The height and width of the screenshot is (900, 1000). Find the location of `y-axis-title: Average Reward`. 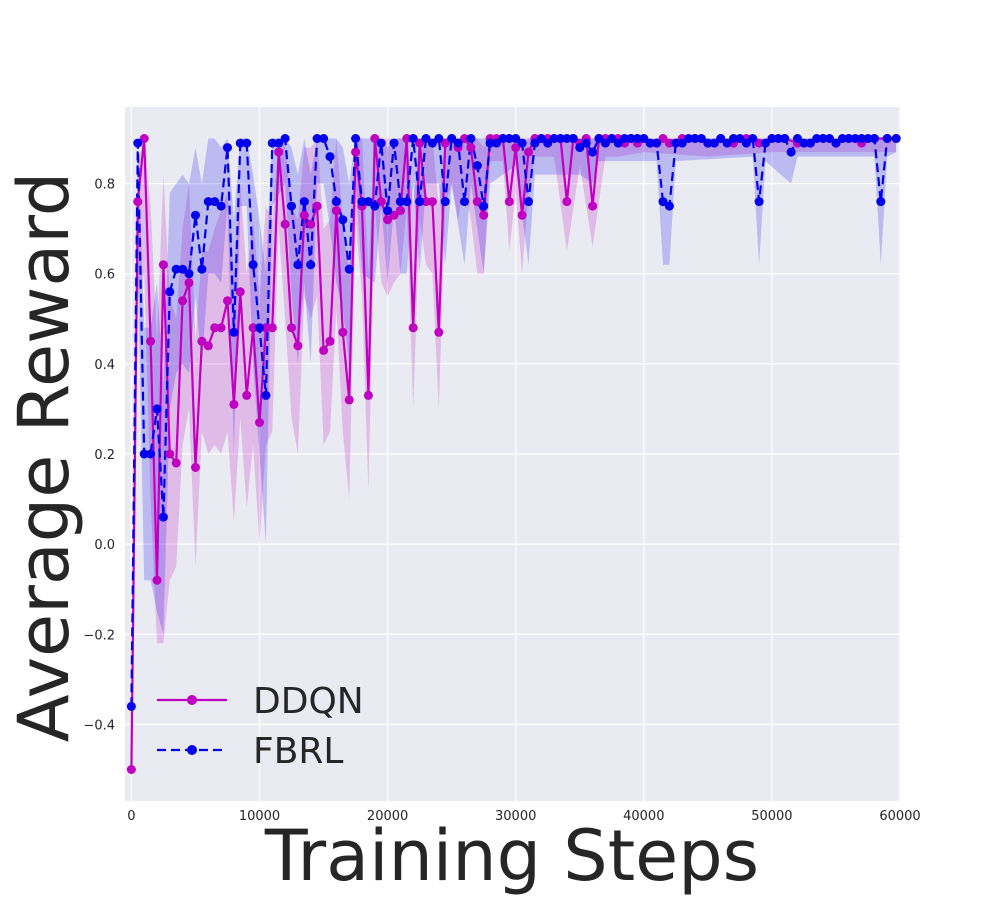

y-axis-title: Average Reward is located at coordinates (44, 457).